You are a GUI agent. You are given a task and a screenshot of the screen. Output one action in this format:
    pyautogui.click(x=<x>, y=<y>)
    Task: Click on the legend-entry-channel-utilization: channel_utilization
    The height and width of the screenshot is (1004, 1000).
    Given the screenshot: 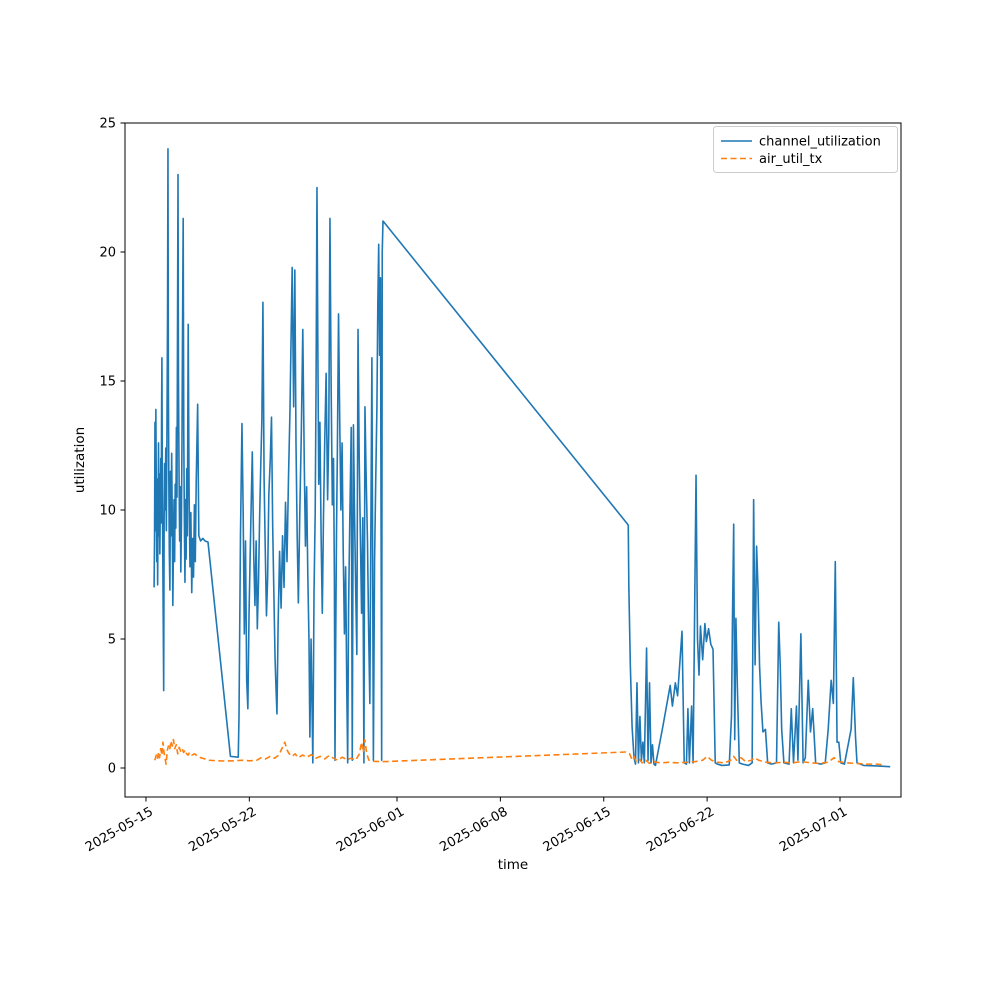 What is the action you would take?
    pyautogui.click(x=801, y=142)
    